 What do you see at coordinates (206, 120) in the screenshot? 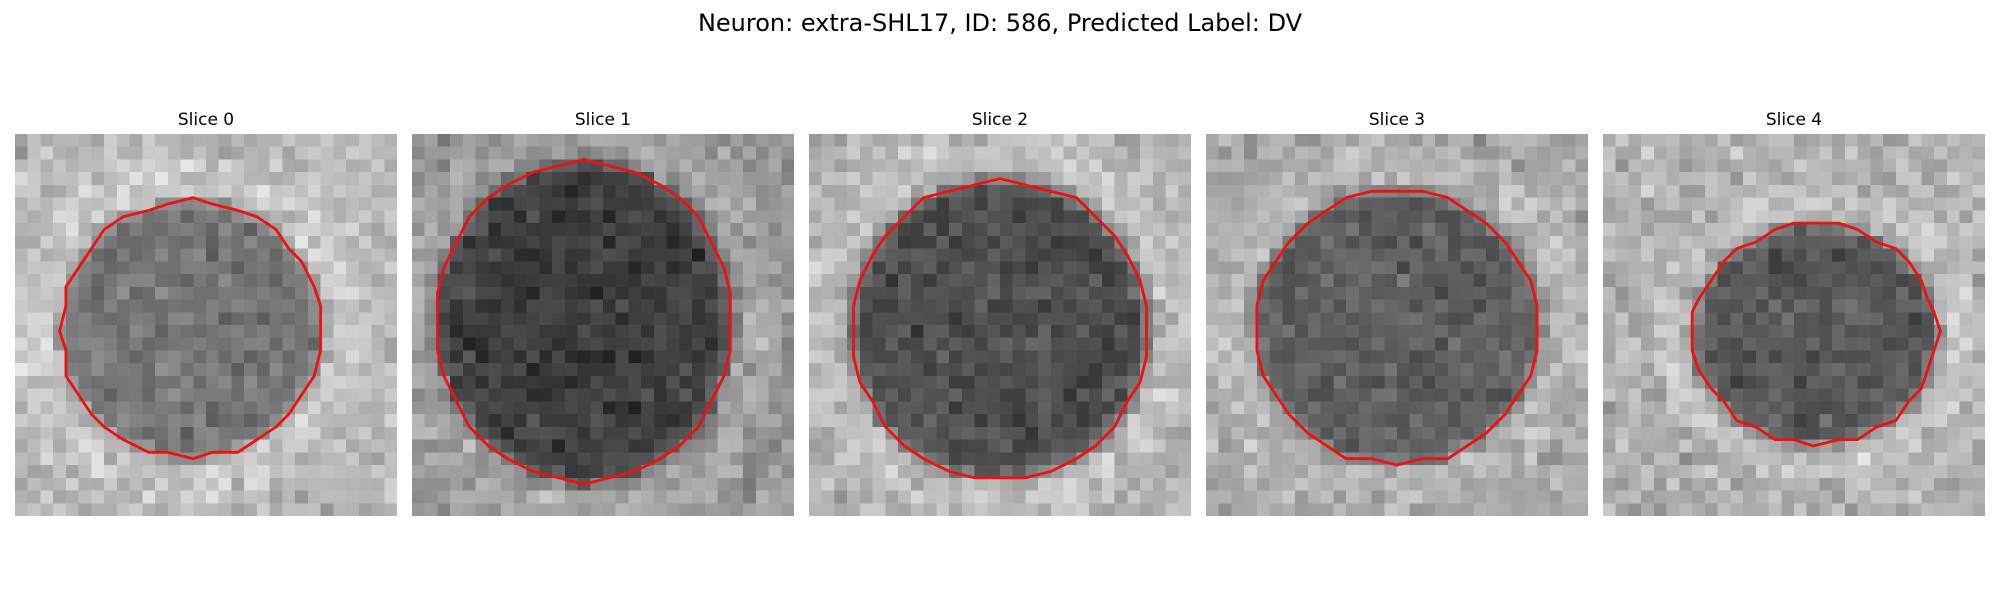
I see `slice-title: Slice 0` at bounding box center [206, 120].